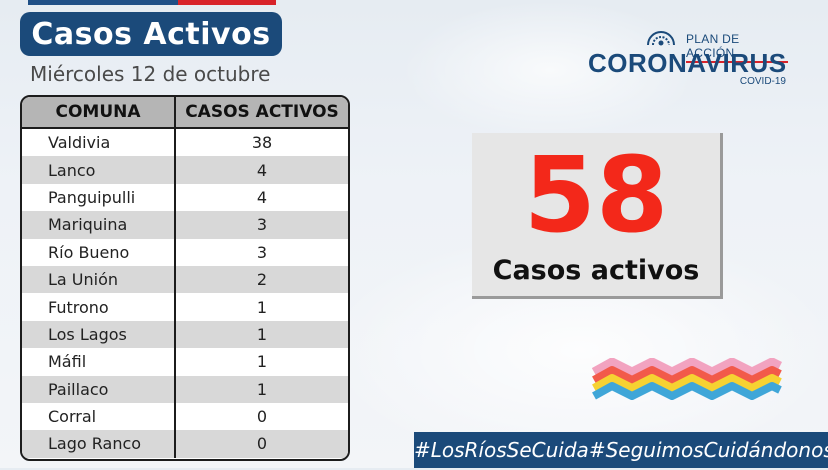  I want to click on plan-de-accion-label: PLAN DE ACCIÓN, so click(737, 47).